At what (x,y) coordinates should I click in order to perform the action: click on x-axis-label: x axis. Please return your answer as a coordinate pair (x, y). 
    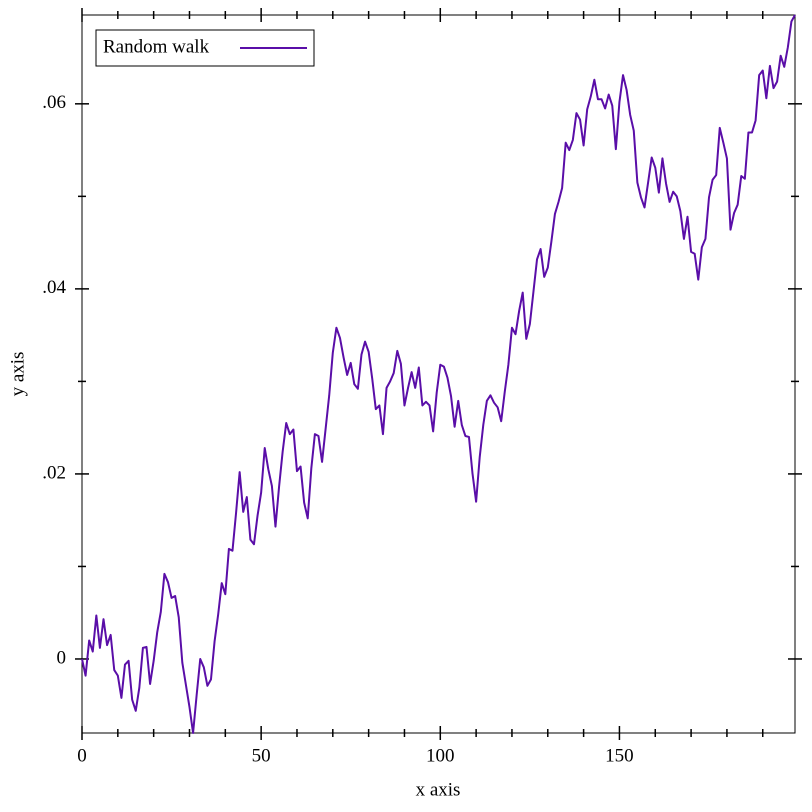
    Looking at the image, I should click on (438, 789).